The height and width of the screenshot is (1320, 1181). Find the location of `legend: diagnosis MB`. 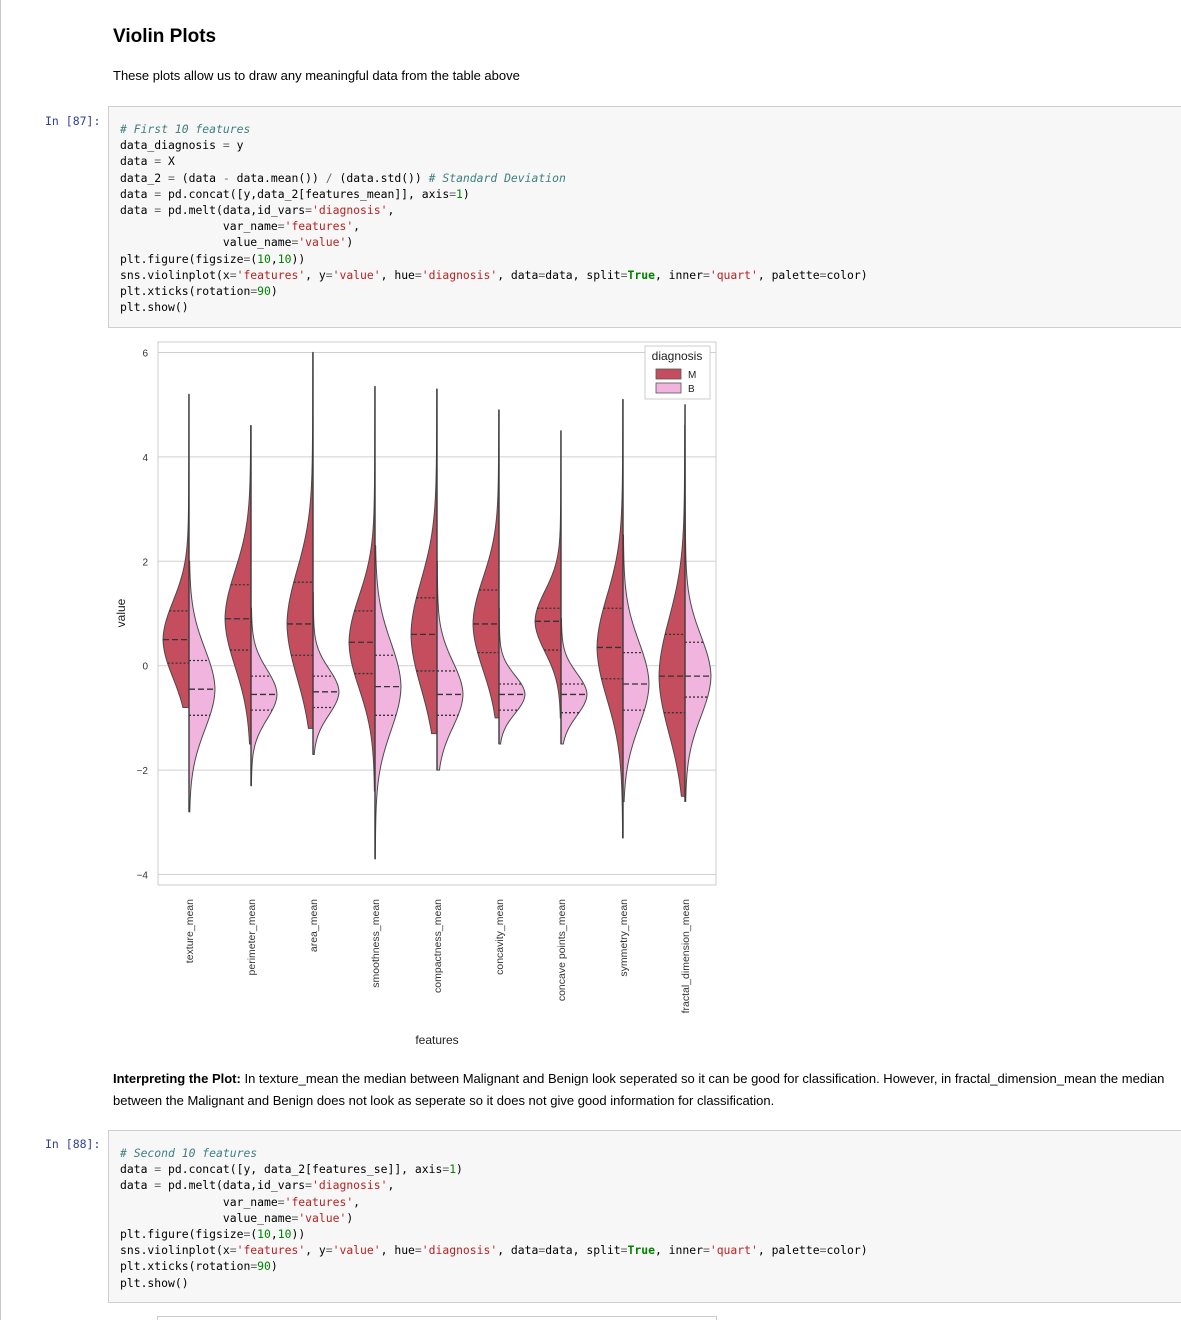

legend: diagnosis MB is located at coordinates (677, 372).